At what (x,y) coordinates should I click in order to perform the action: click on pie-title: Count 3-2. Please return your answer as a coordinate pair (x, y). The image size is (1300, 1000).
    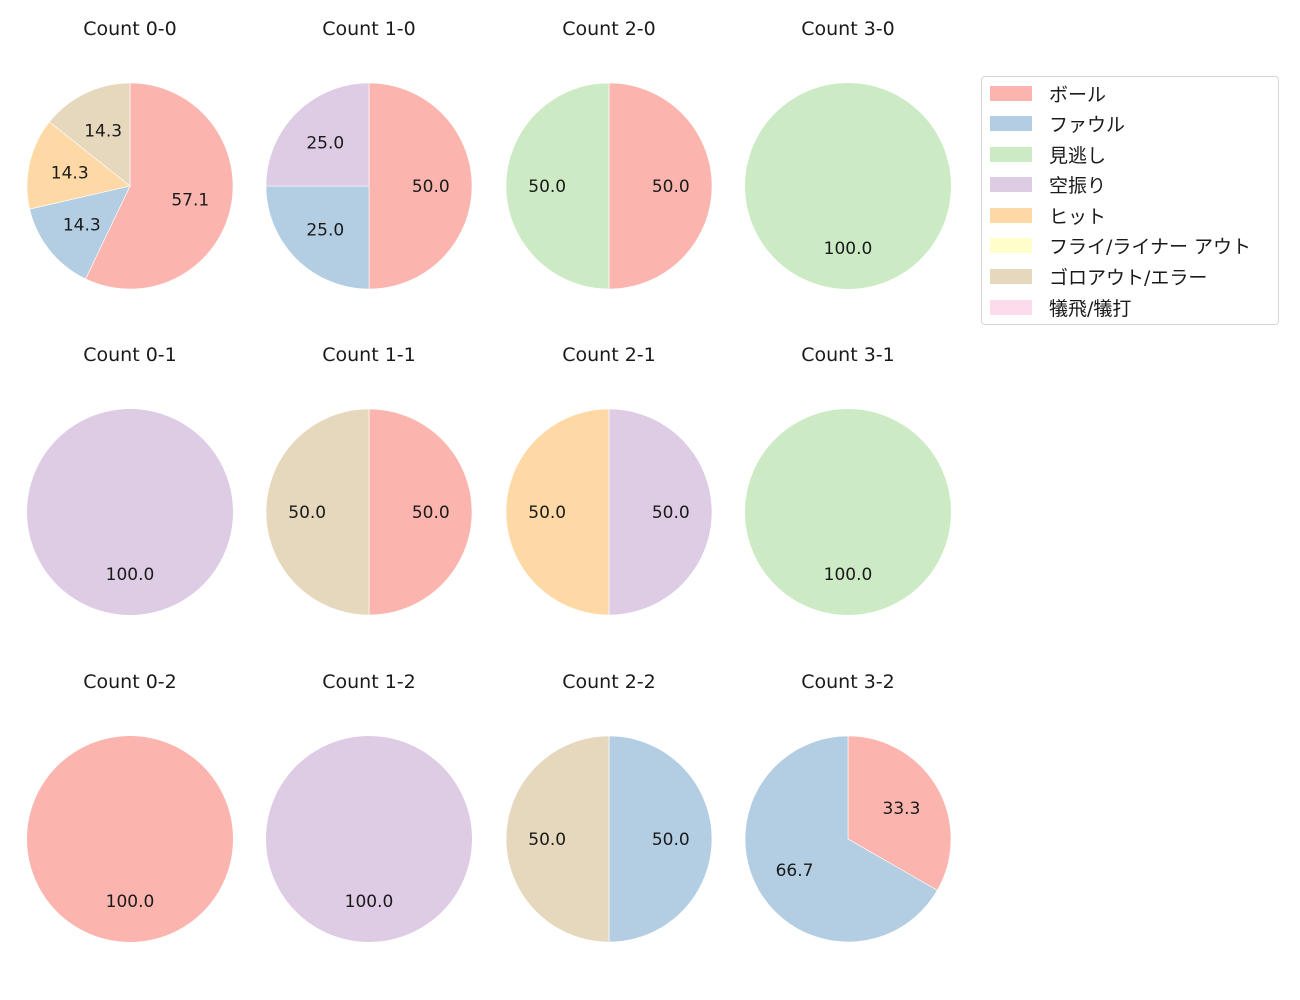
    Looking at the image, I should click on (848, 682).